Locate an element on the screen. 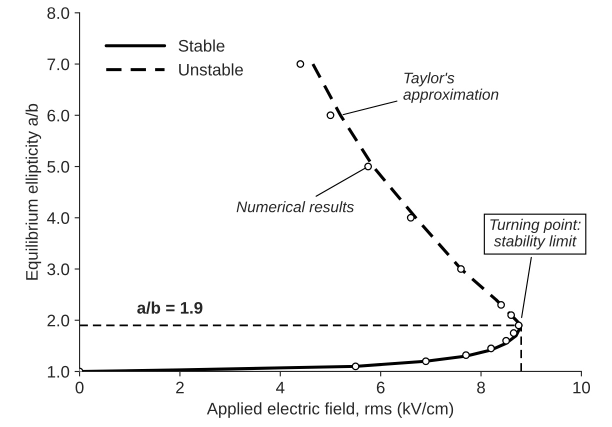 This screenshot has width=612, height=427. y-tick-label: 5.0 is located at coordinates (58, 166).